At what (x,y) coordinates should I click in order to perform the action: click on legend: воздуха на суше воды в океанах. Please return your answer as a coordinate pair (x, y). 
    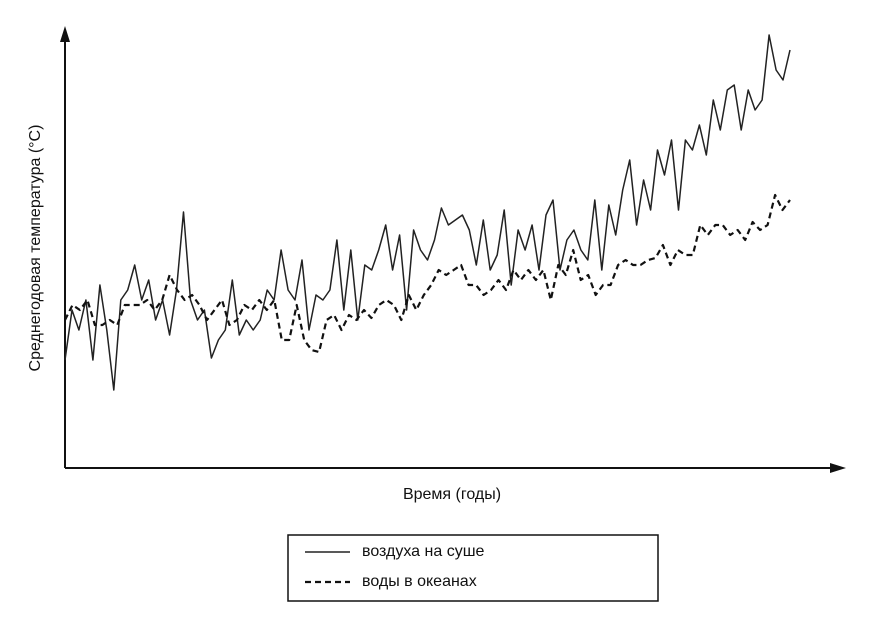
    Looking at the image, I should click on (395, 566).